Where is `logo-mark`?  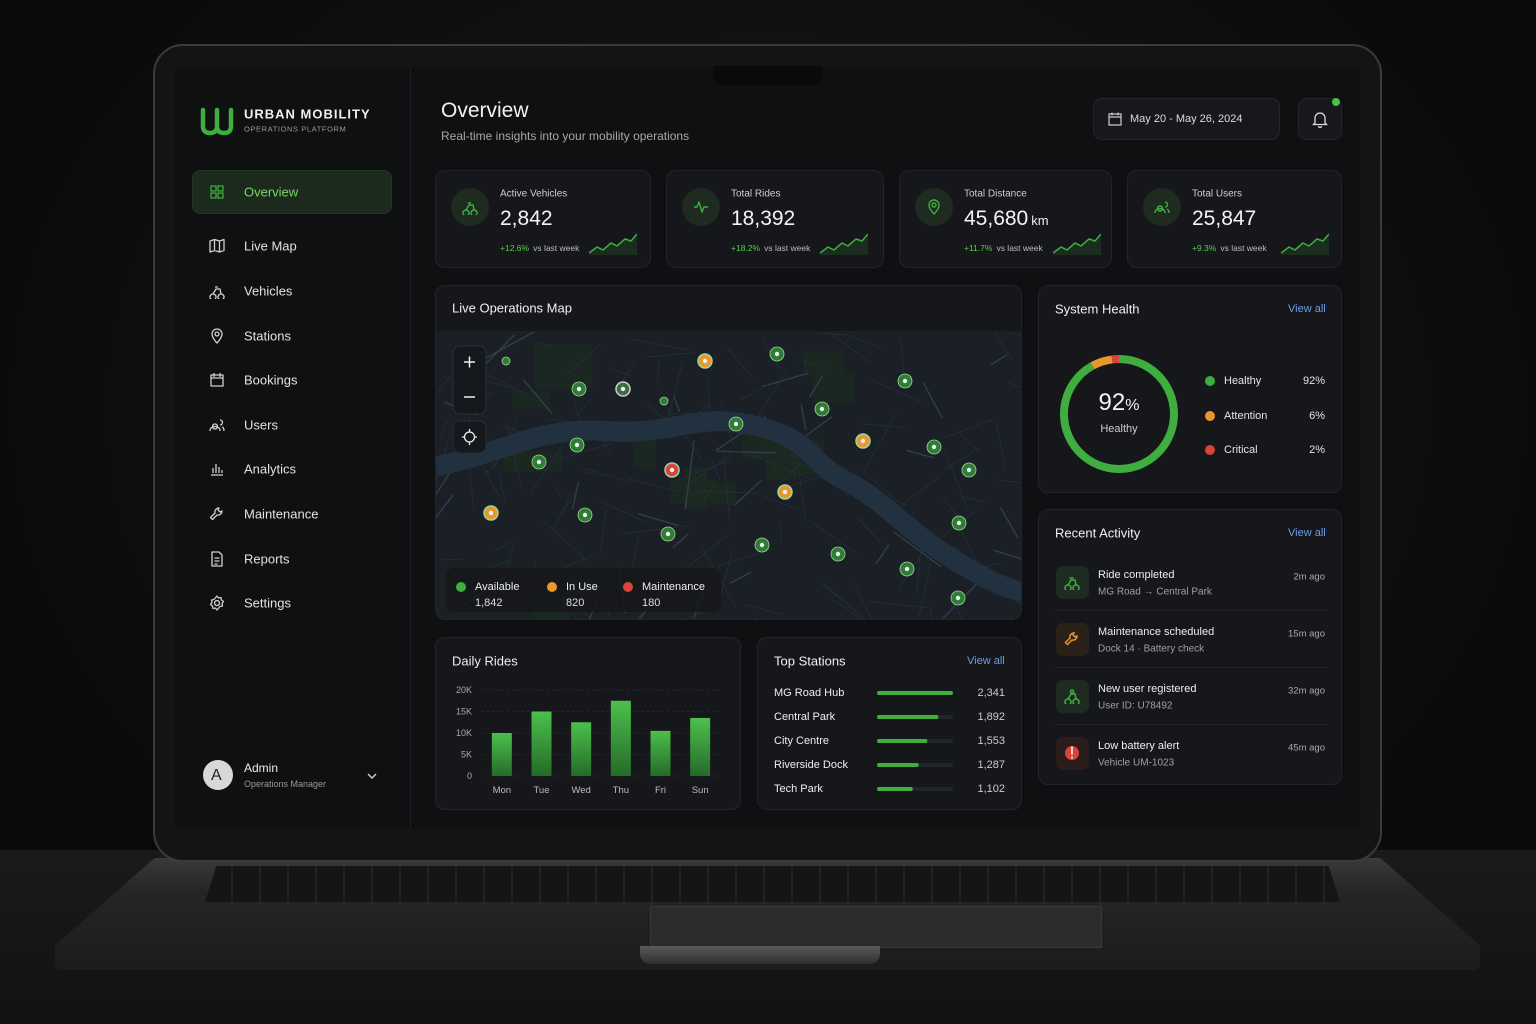 logo-mark is located at coordinates (217, 121).